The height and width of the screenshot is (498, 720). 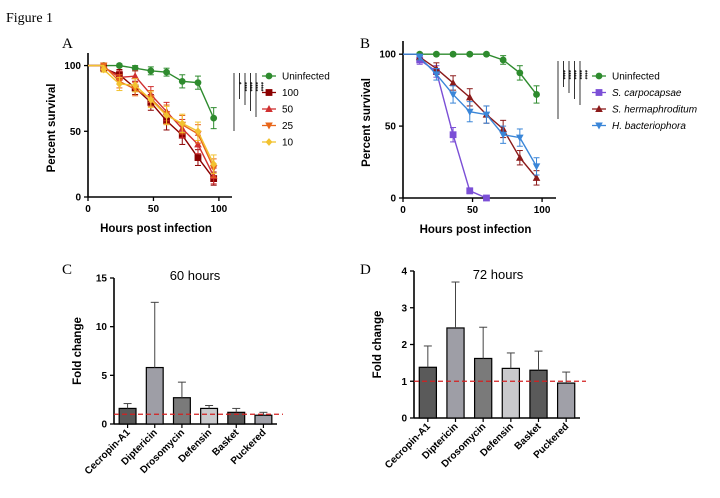 I want to click on y-tick-label: 15, so click(x=102, y=279).